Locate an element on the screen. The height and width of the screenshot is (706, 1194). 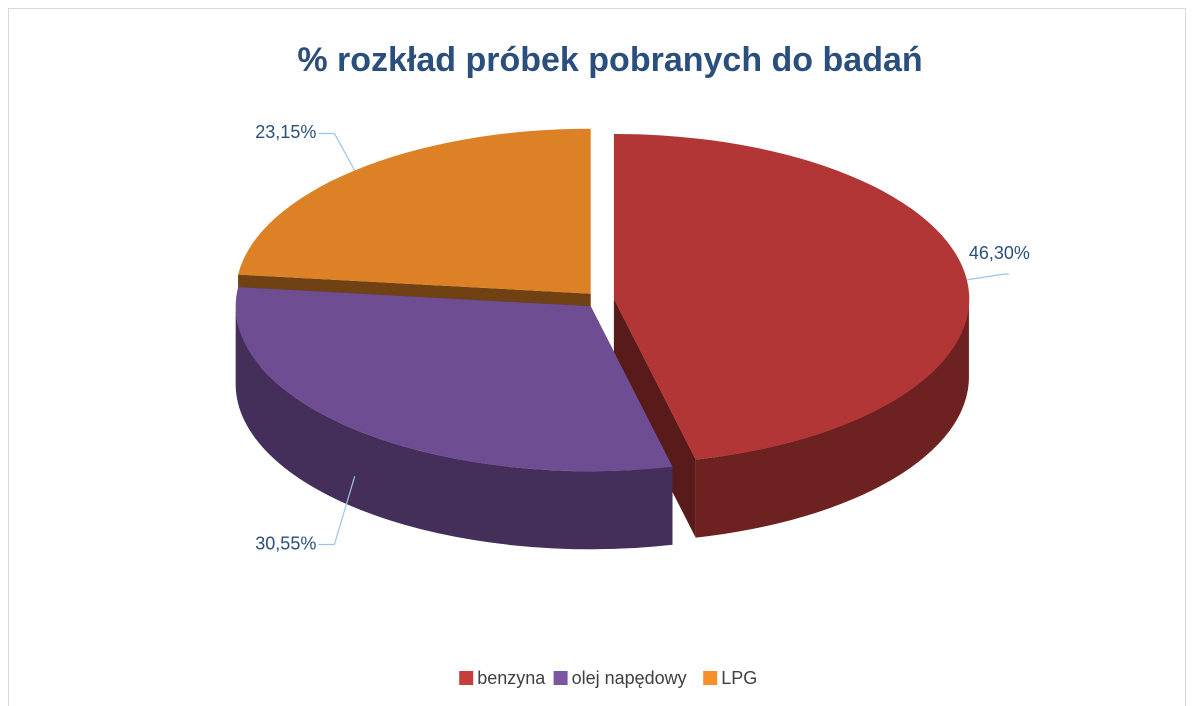
slice-side-shade is located at coordinates (654, 418).